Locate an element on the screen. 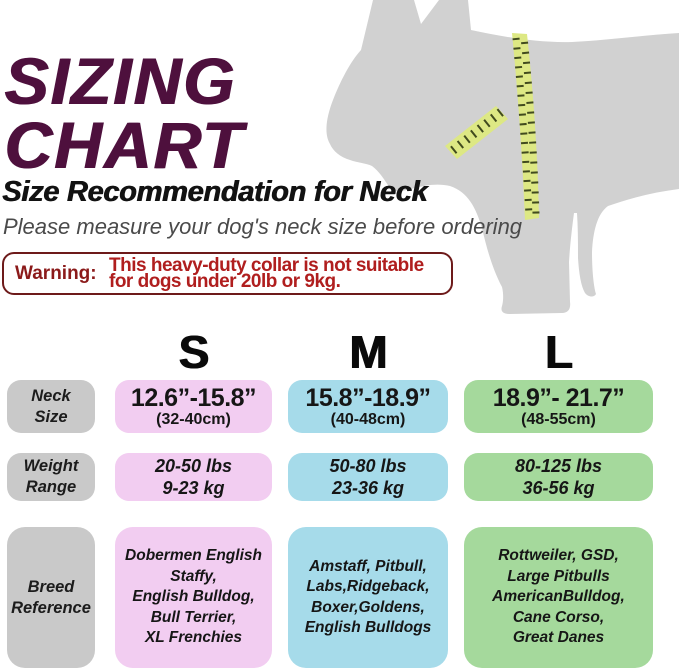 The width and height of the screenshot is (679, 672). neck-size-s-cm: (32-40cm) is located at coordinates (193, 419).